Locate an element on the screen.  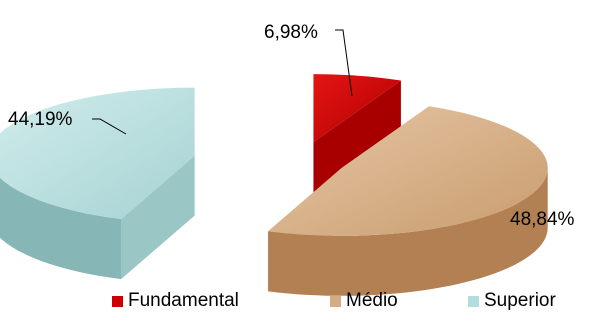
legend-label-1: Médio is located at coordinates (372, 300).